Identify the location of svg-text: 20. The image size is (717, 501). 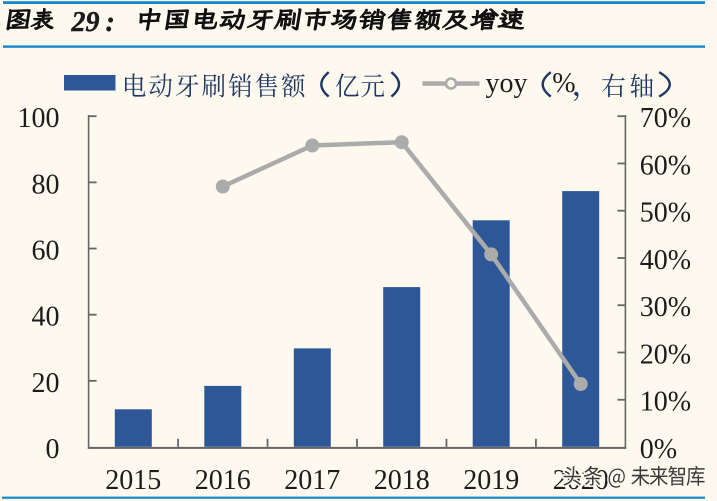
(46, 383).